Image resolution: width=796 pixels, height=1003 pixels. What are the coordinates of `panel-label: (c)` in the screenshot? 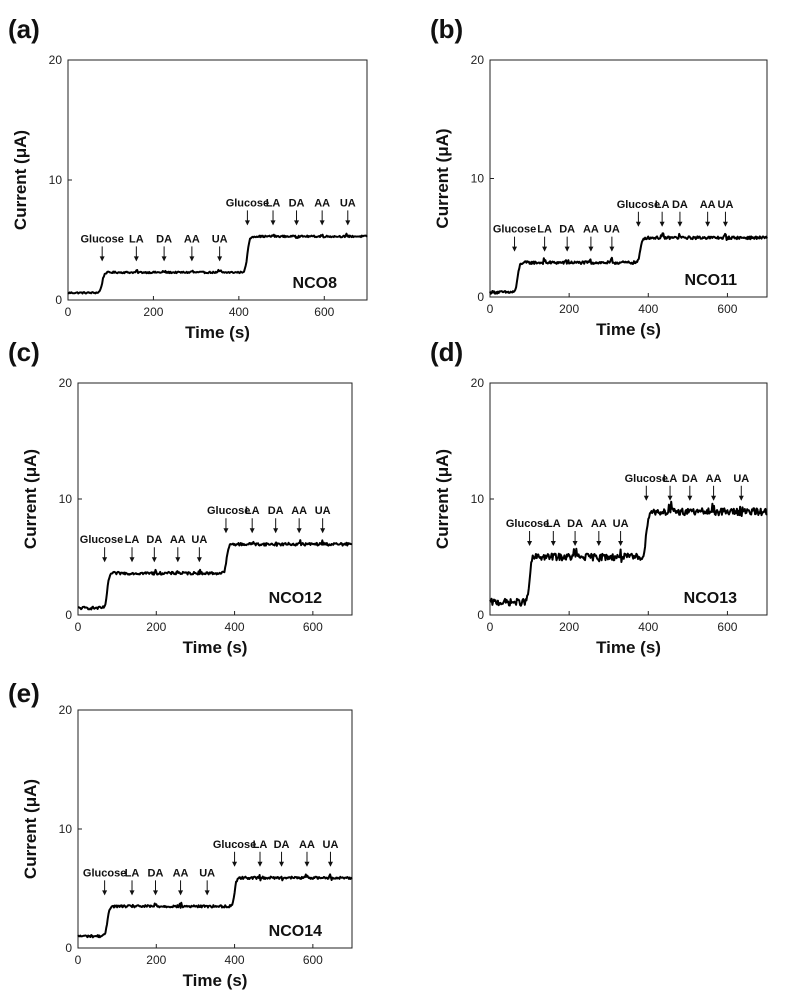 It's located at (24, 352).